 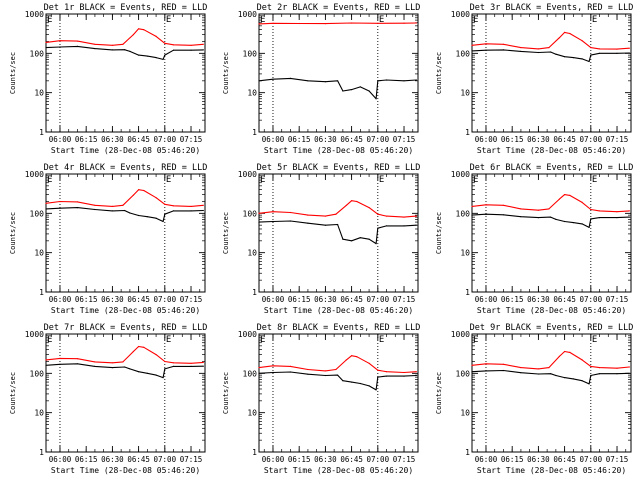 What do you see at coordinates (126, 8) in the screenshot?
I see `chart-title: Det 1r BLACK = Events, RED = LLD` at bounding box center [126, 8].